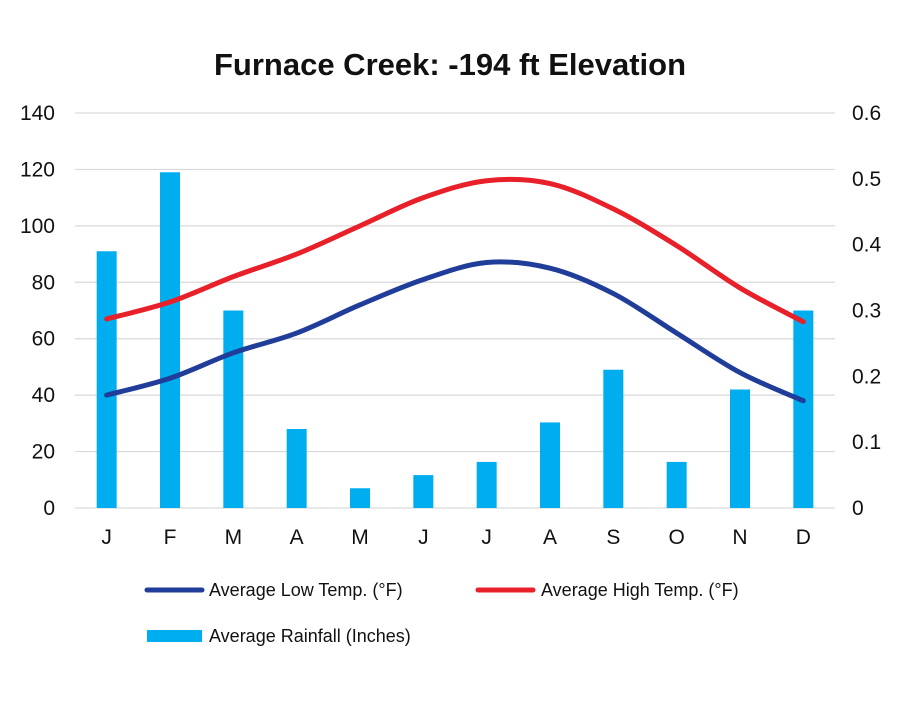 This screenshot has height=705, width=900. What do you see at coordinates (37, 169) in the screenshot?
I see `left-axis-tick-label: 120` at bounding box center [37, 169].